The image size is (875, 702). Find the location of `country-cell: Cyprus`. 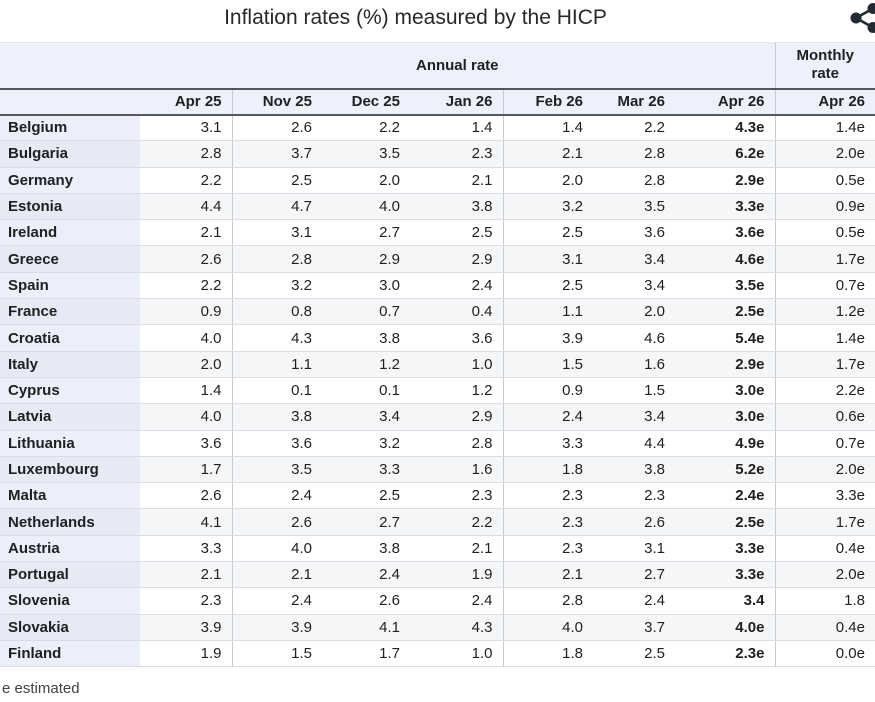

country-cell: Cyprus is located at coordinates (70, 391).